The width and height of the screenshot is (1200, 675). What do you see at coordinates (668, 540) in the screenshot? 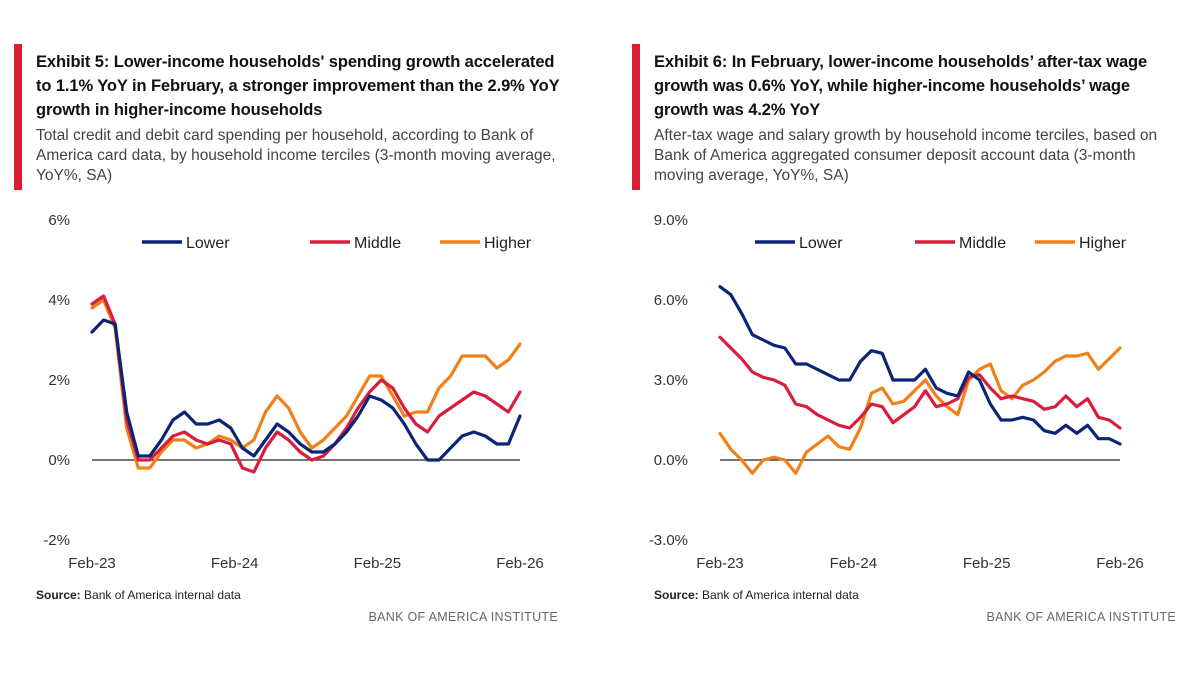
I see `y-tick-label: -3.0%` at bounding box center [668, 540].